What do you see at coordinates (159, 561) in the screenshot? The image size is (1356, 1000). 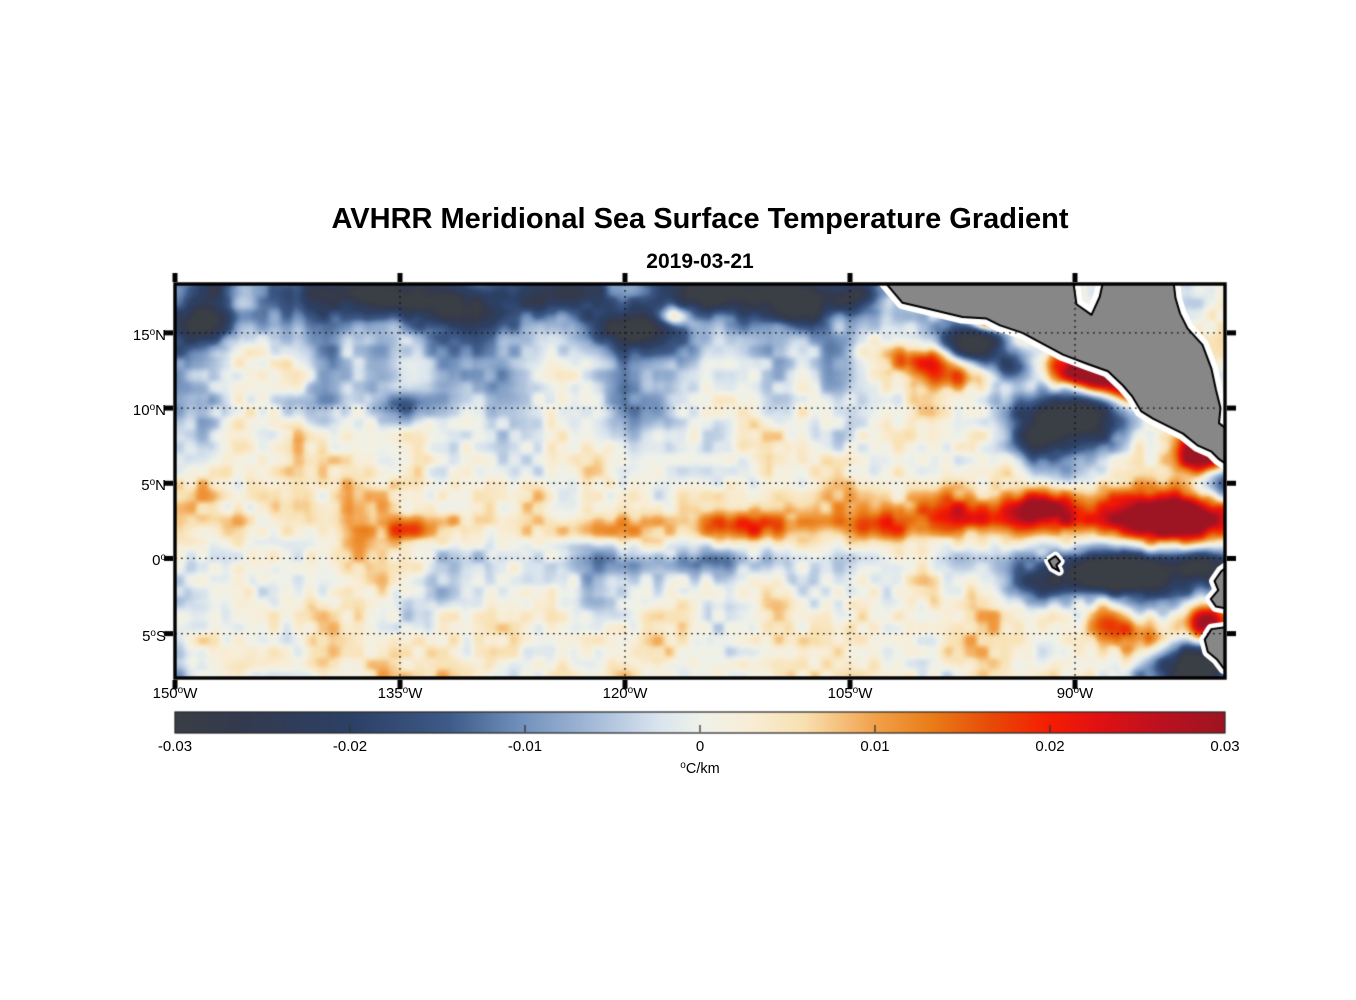 I see `y-tick-label-0eq: 0o` at bounding box center [159, 561].